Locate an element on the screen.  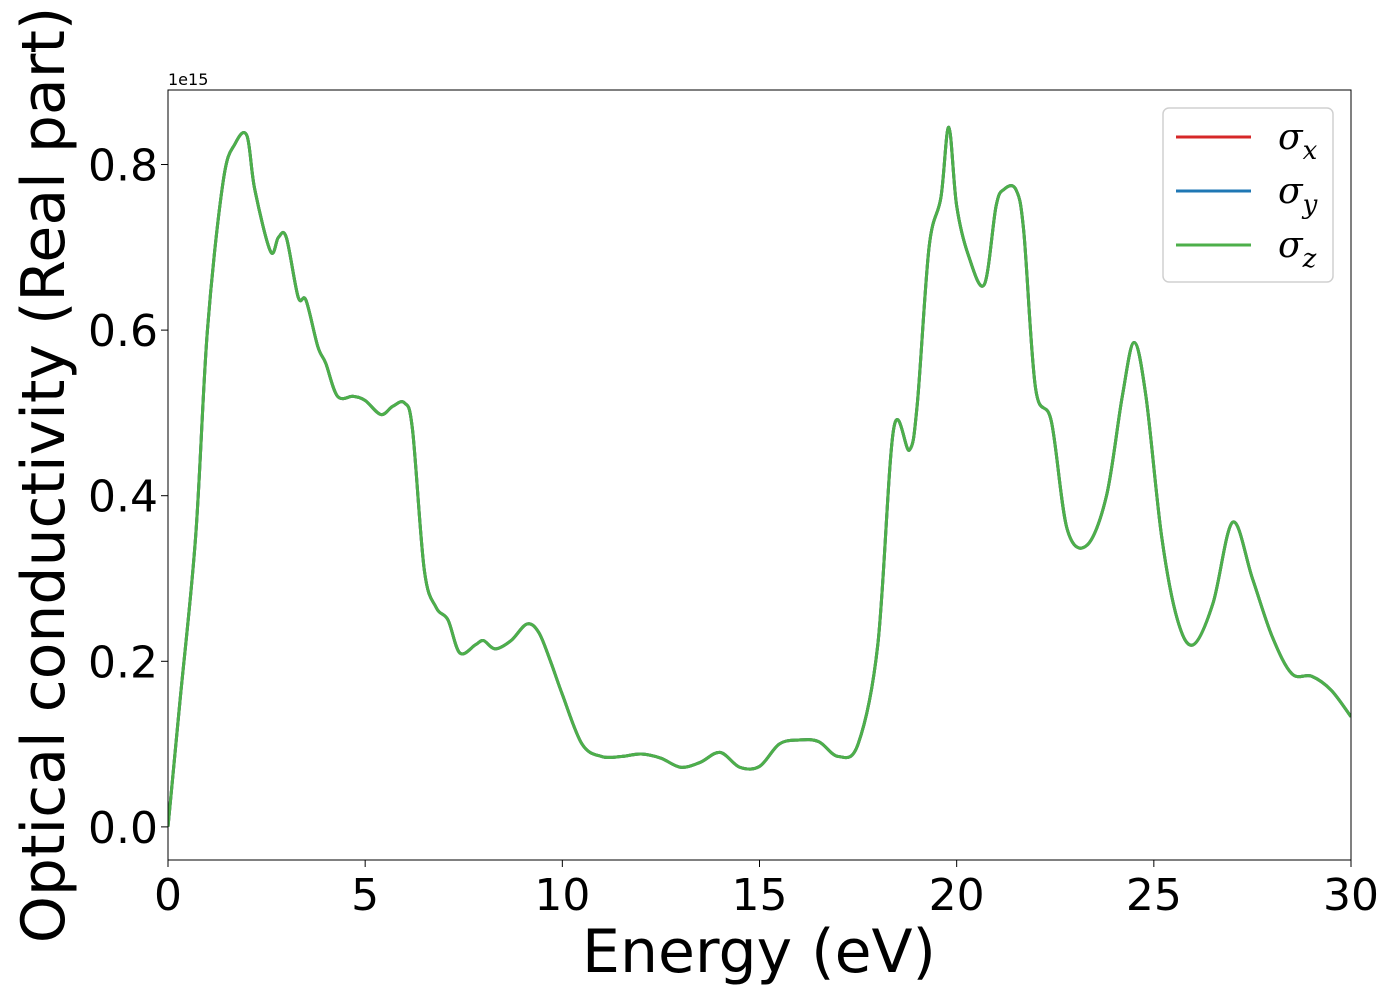
y-tick-label: 0.2 is located at coordinates (123, 662).